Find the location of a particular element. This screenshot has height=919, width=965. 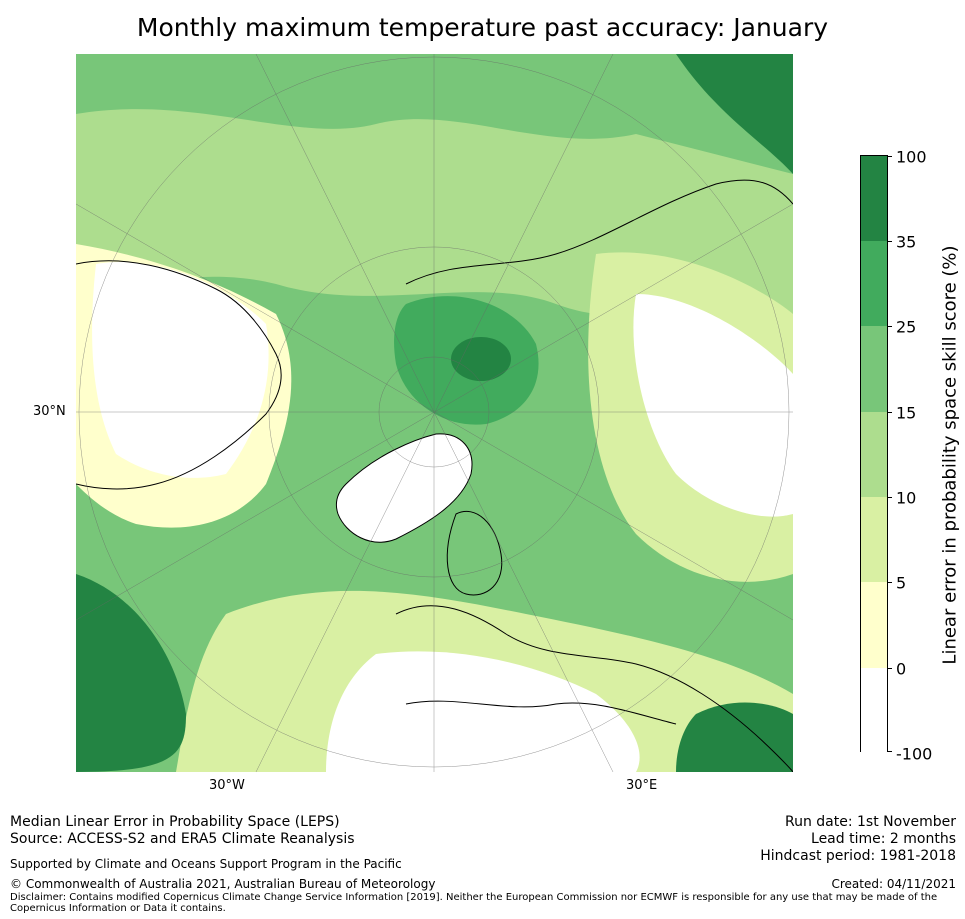

region-dark-kara is located at coordinates (481, 359).